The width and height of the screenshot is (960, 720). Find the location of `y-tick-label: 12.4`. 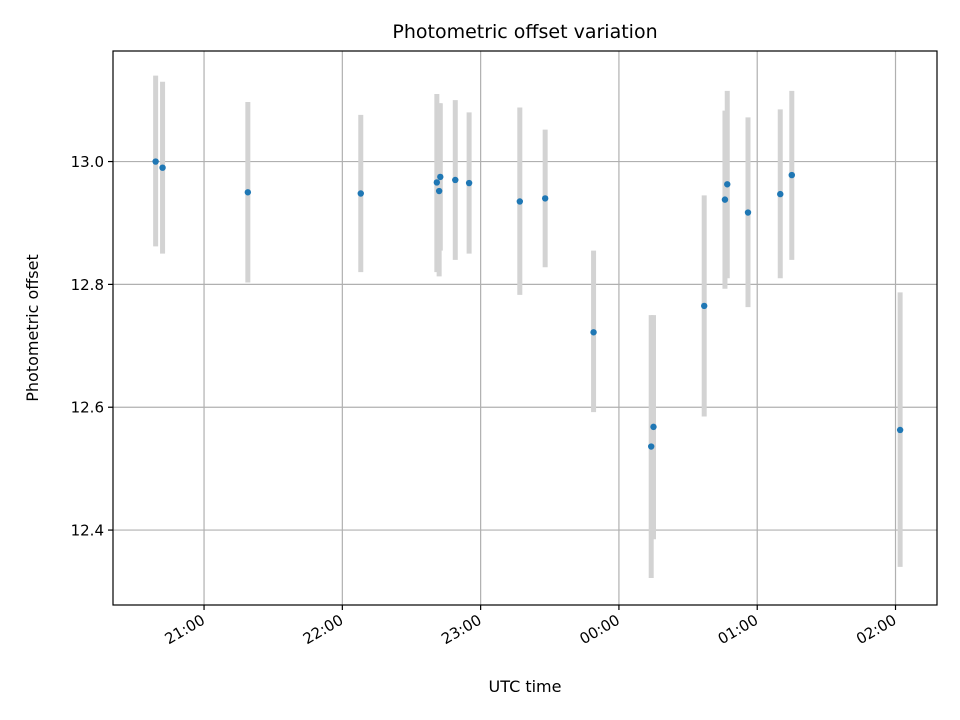

y-tick-label: 12.4 is located at coordinates (87, 531).